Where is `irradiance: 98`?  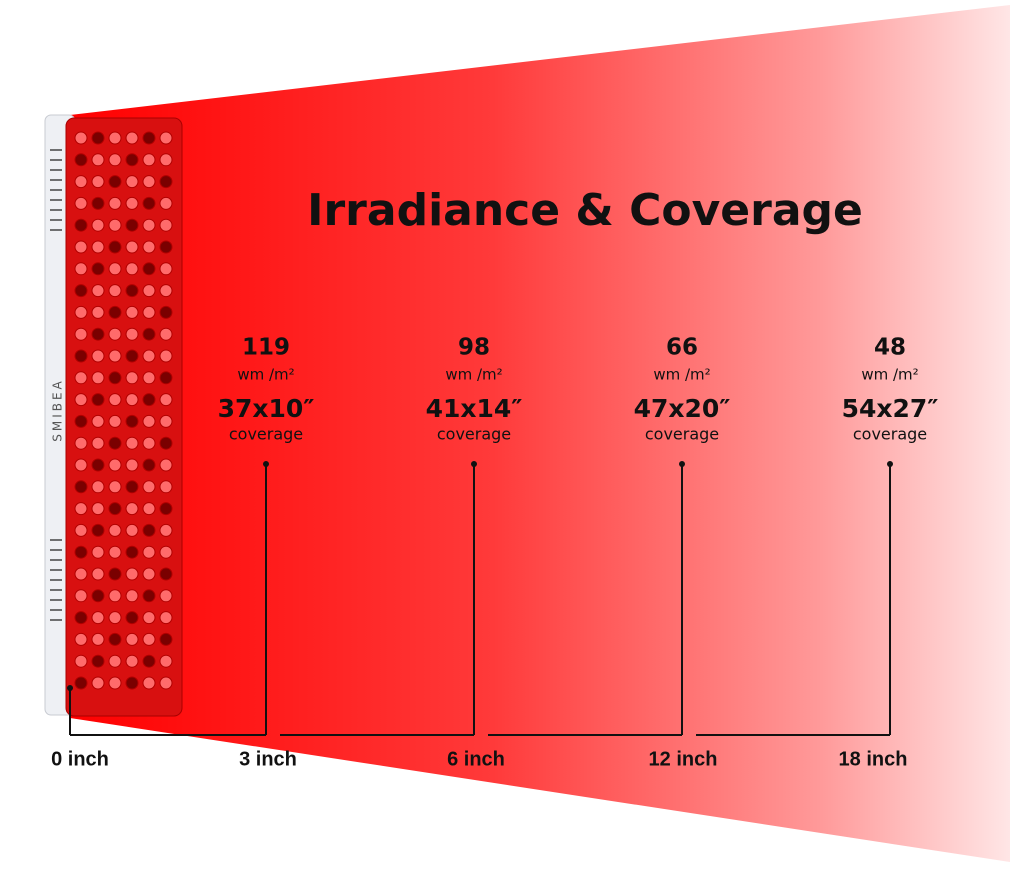
irradiance: 98 is located at coordinates (474, 348).